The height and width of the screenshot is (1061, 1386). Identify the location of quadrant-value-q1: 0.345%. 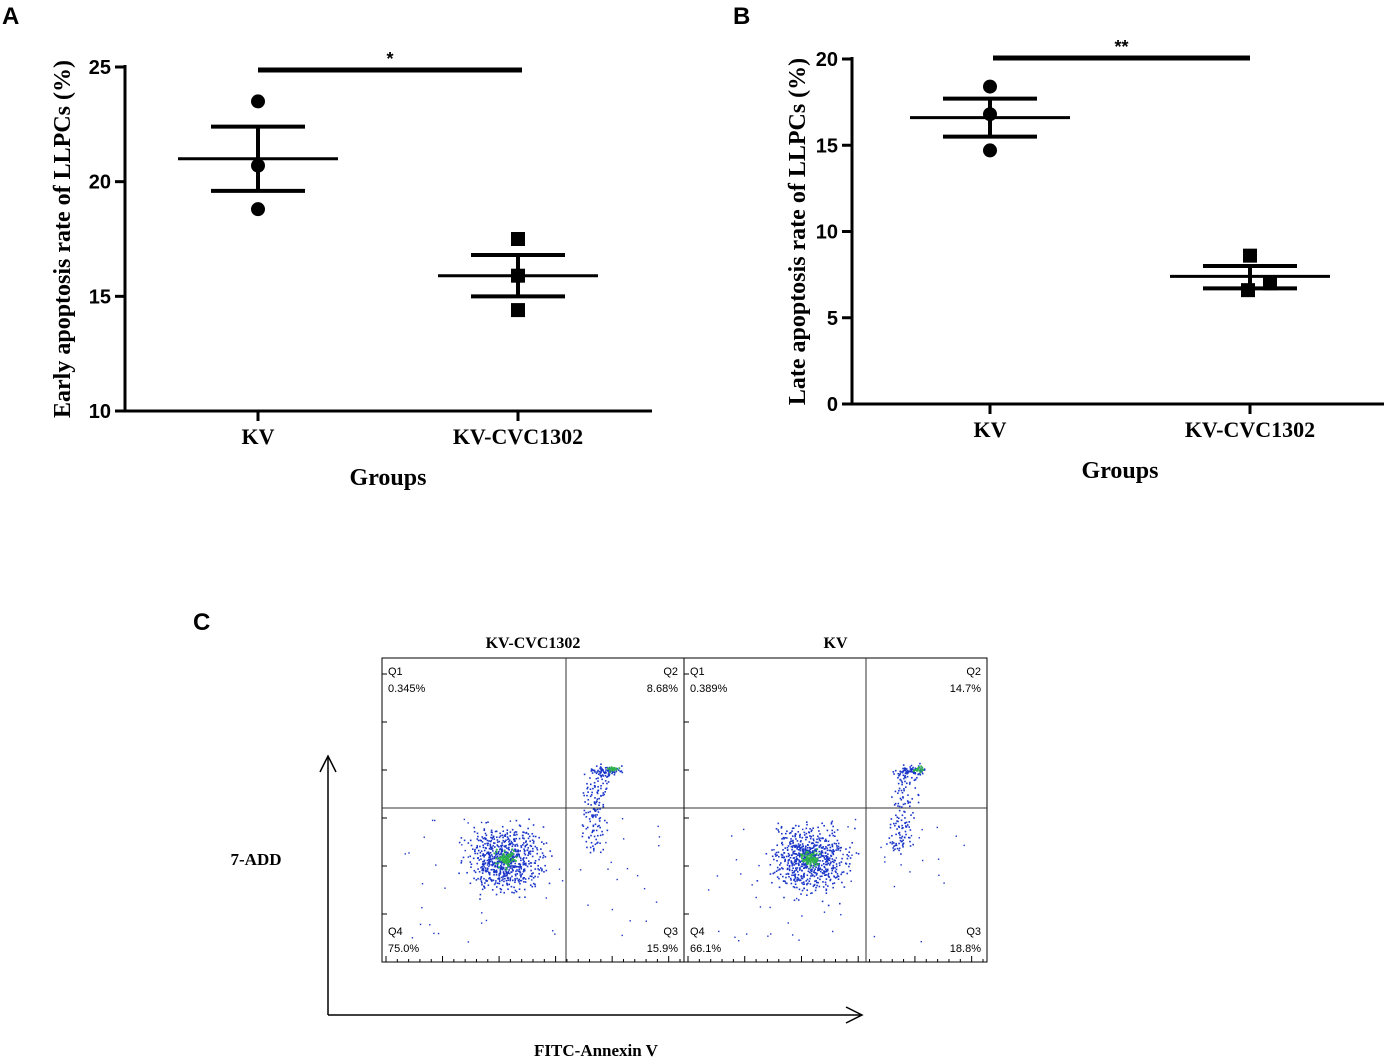
(407, 689).